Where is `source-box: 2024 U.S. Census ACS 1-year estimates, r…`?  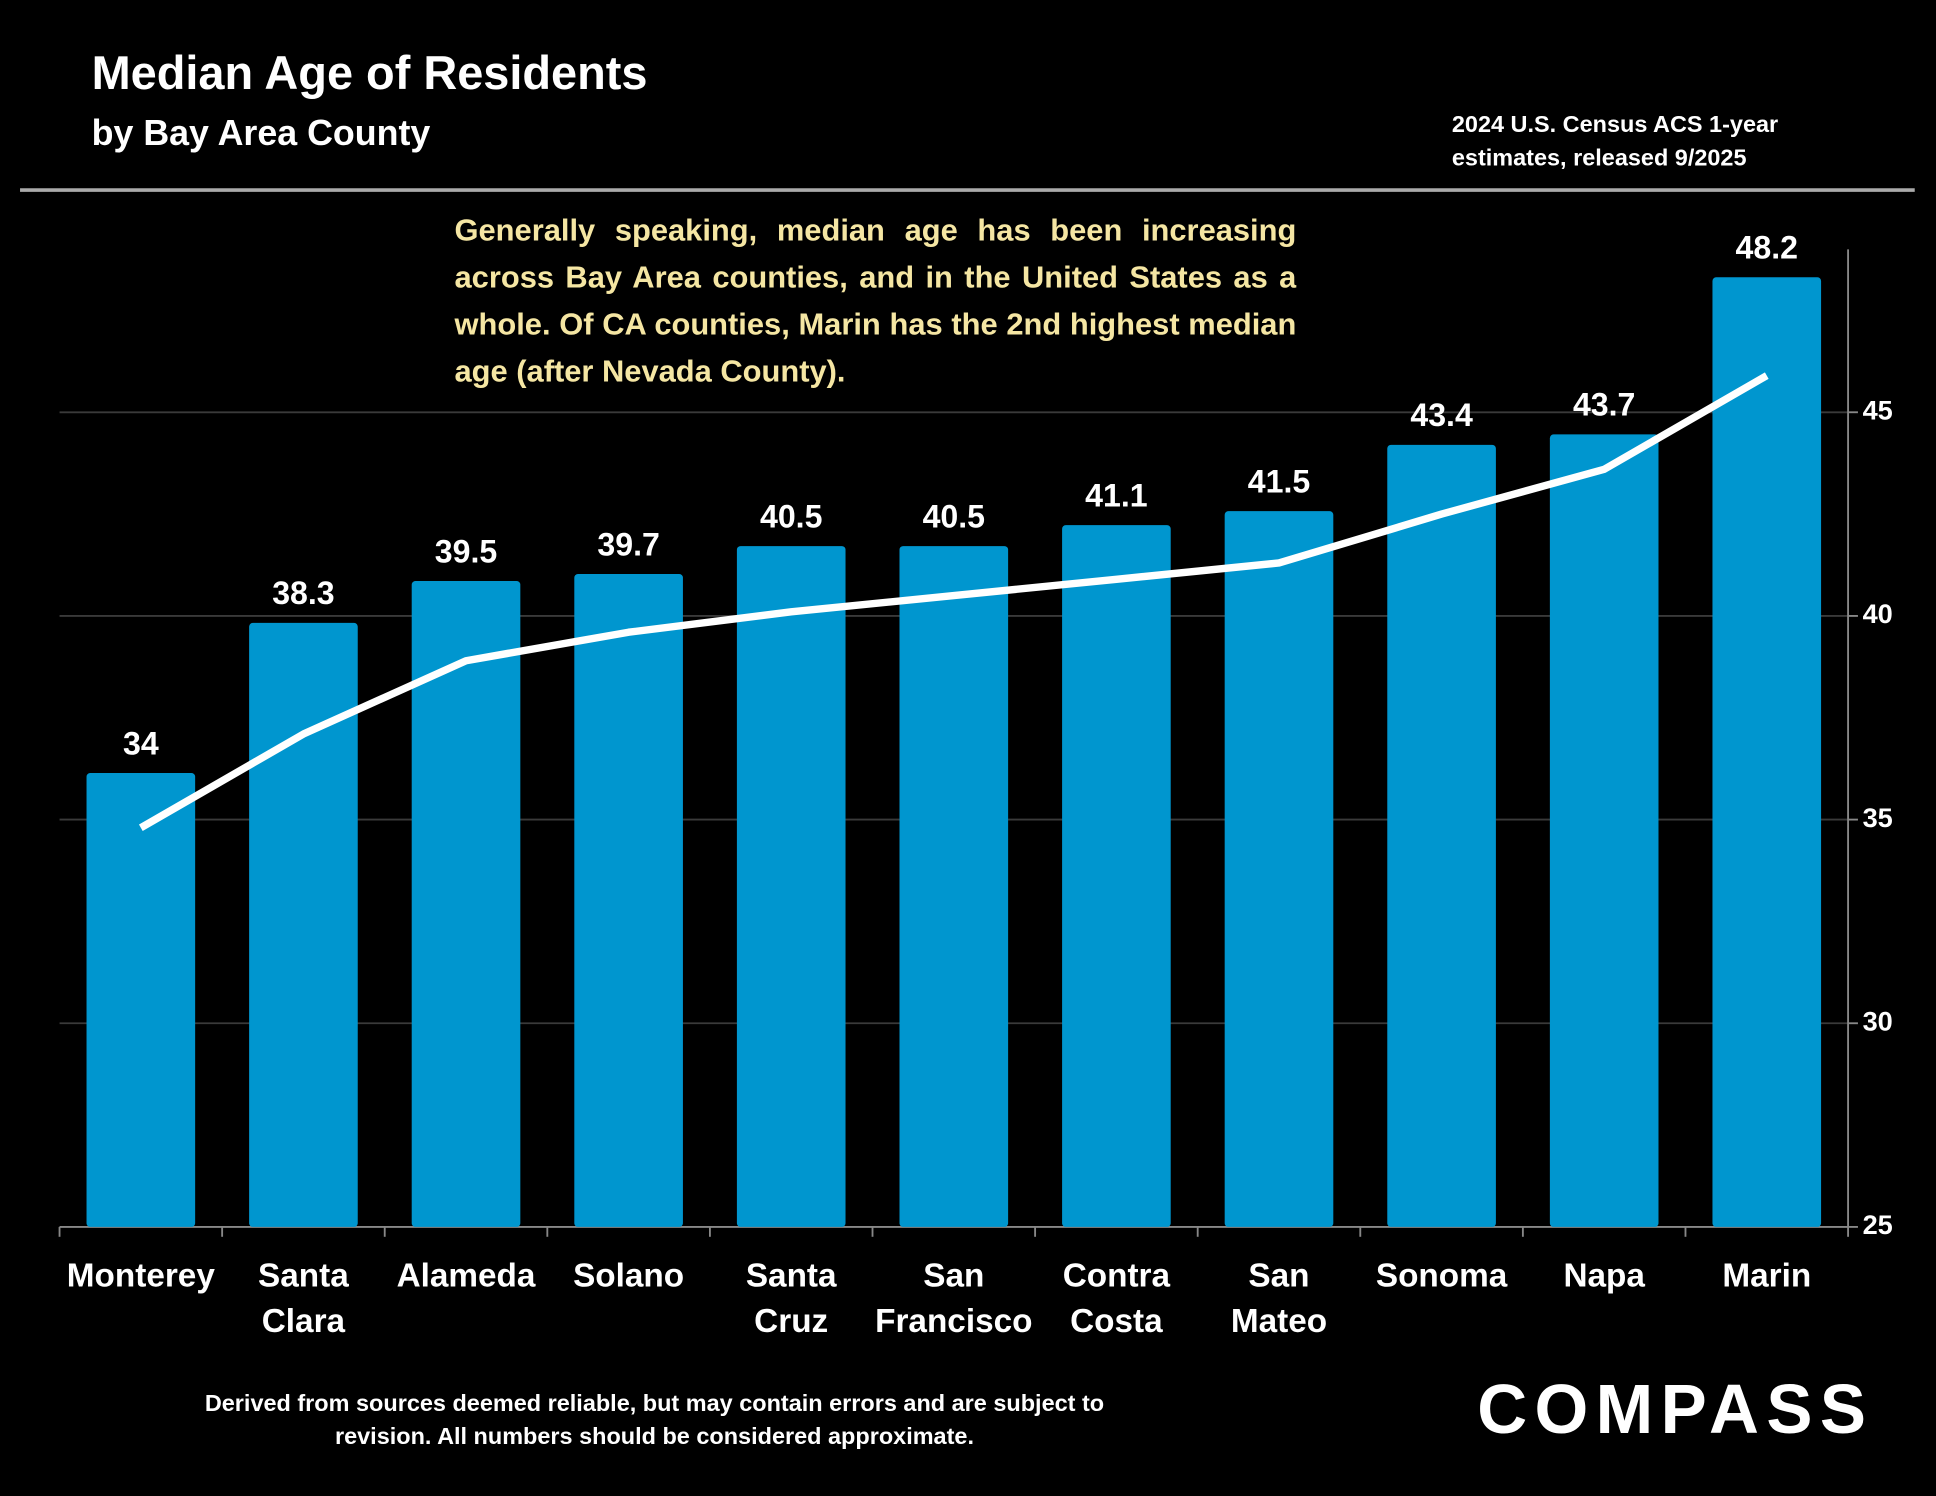
source-box: 2024 U.S. Census ACS 1-year estimates, r… is located at coordinates (1615, 142).